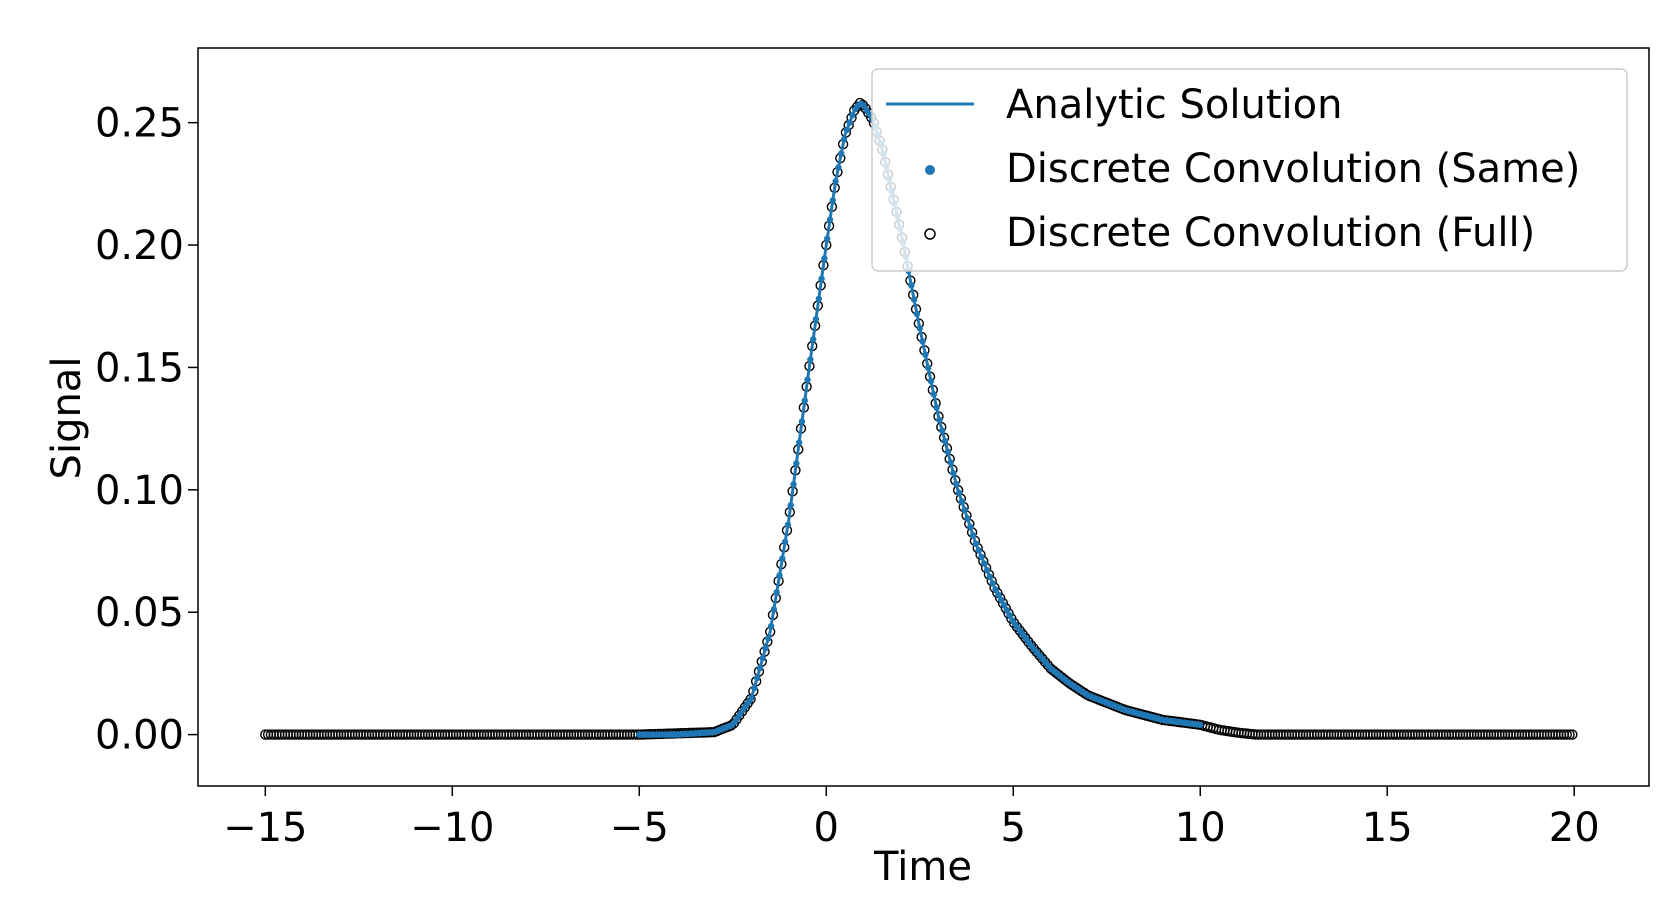 The height and width of the screenshot is (917, 1680). What do you see at coordinates (265, 828) in the screenshot?
I see `x-tick-label: −15` at bounding box center [265, 828].